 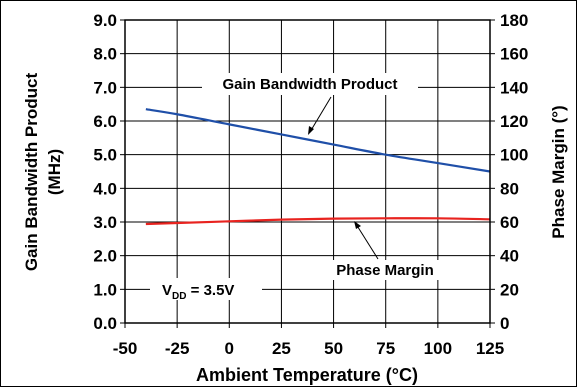 I want to click on y2-tick-label: 100, so click(x=514, y=155).